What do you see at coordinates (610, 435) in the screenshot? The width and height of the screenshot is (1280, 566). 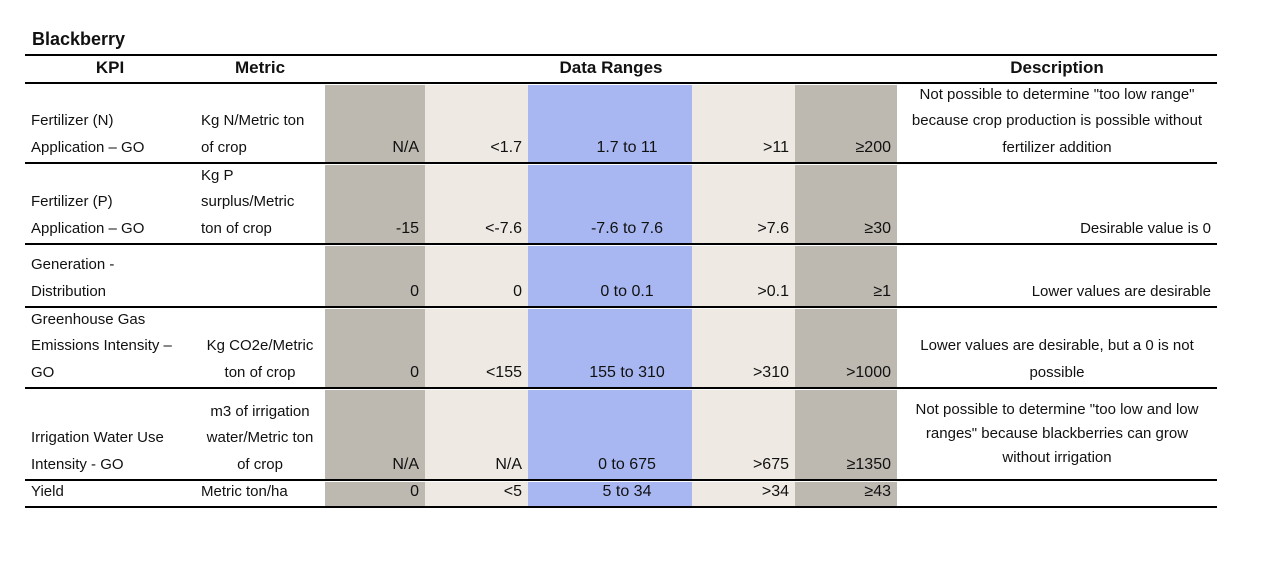 I see `range-cell: 0 to 675` at bounding box center [610, 435].